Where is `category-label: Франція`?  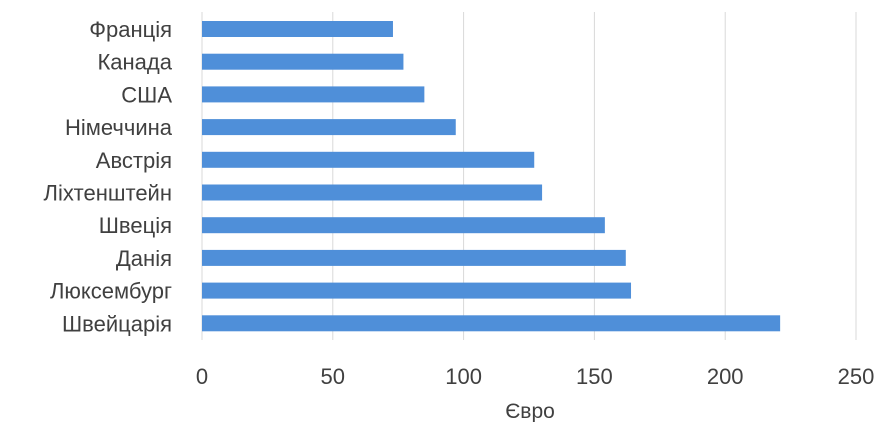
category-label: Франція is located at coordinates (130, 29).